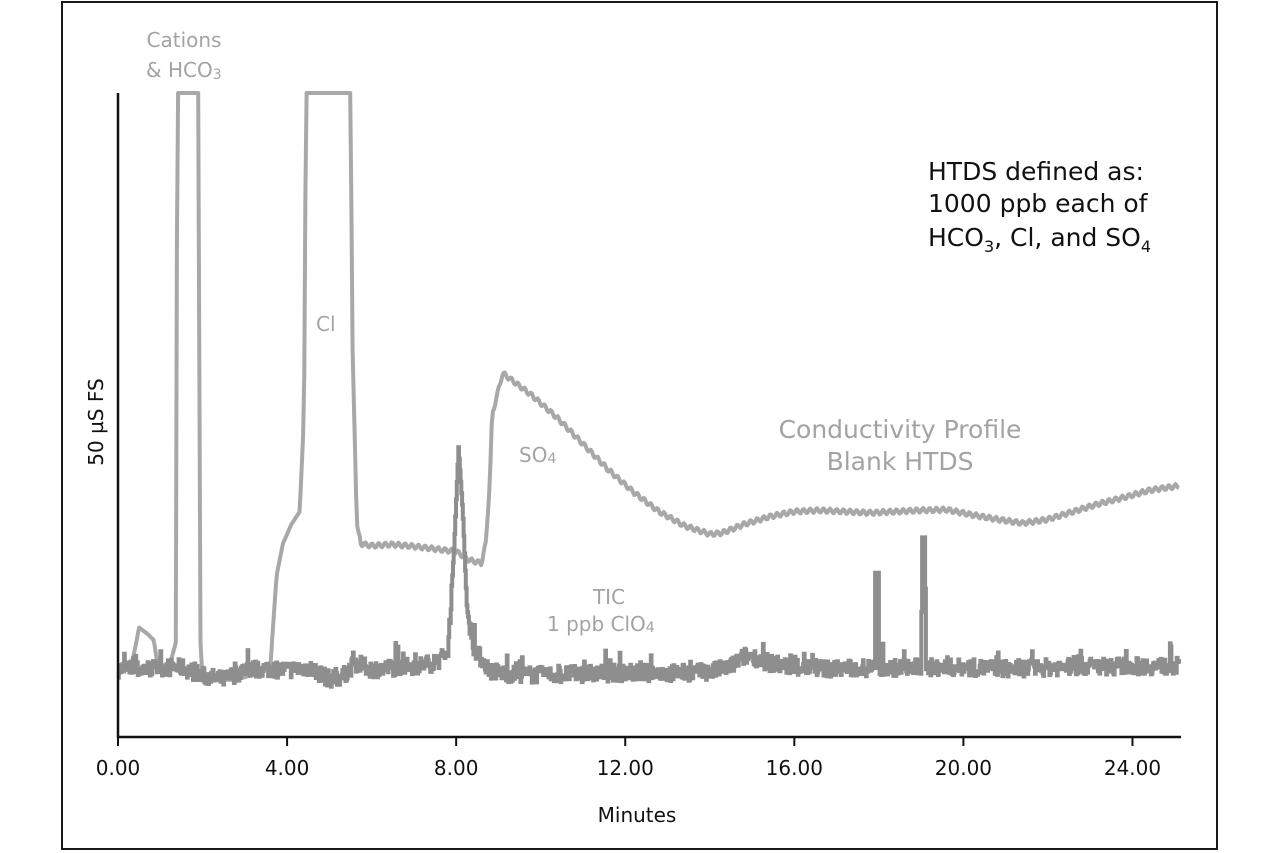 The image size is (1280, 853). Describe the element at coordinates (637, 815) in the screenshot. I see `x-axis-title: Minutes` at that location.